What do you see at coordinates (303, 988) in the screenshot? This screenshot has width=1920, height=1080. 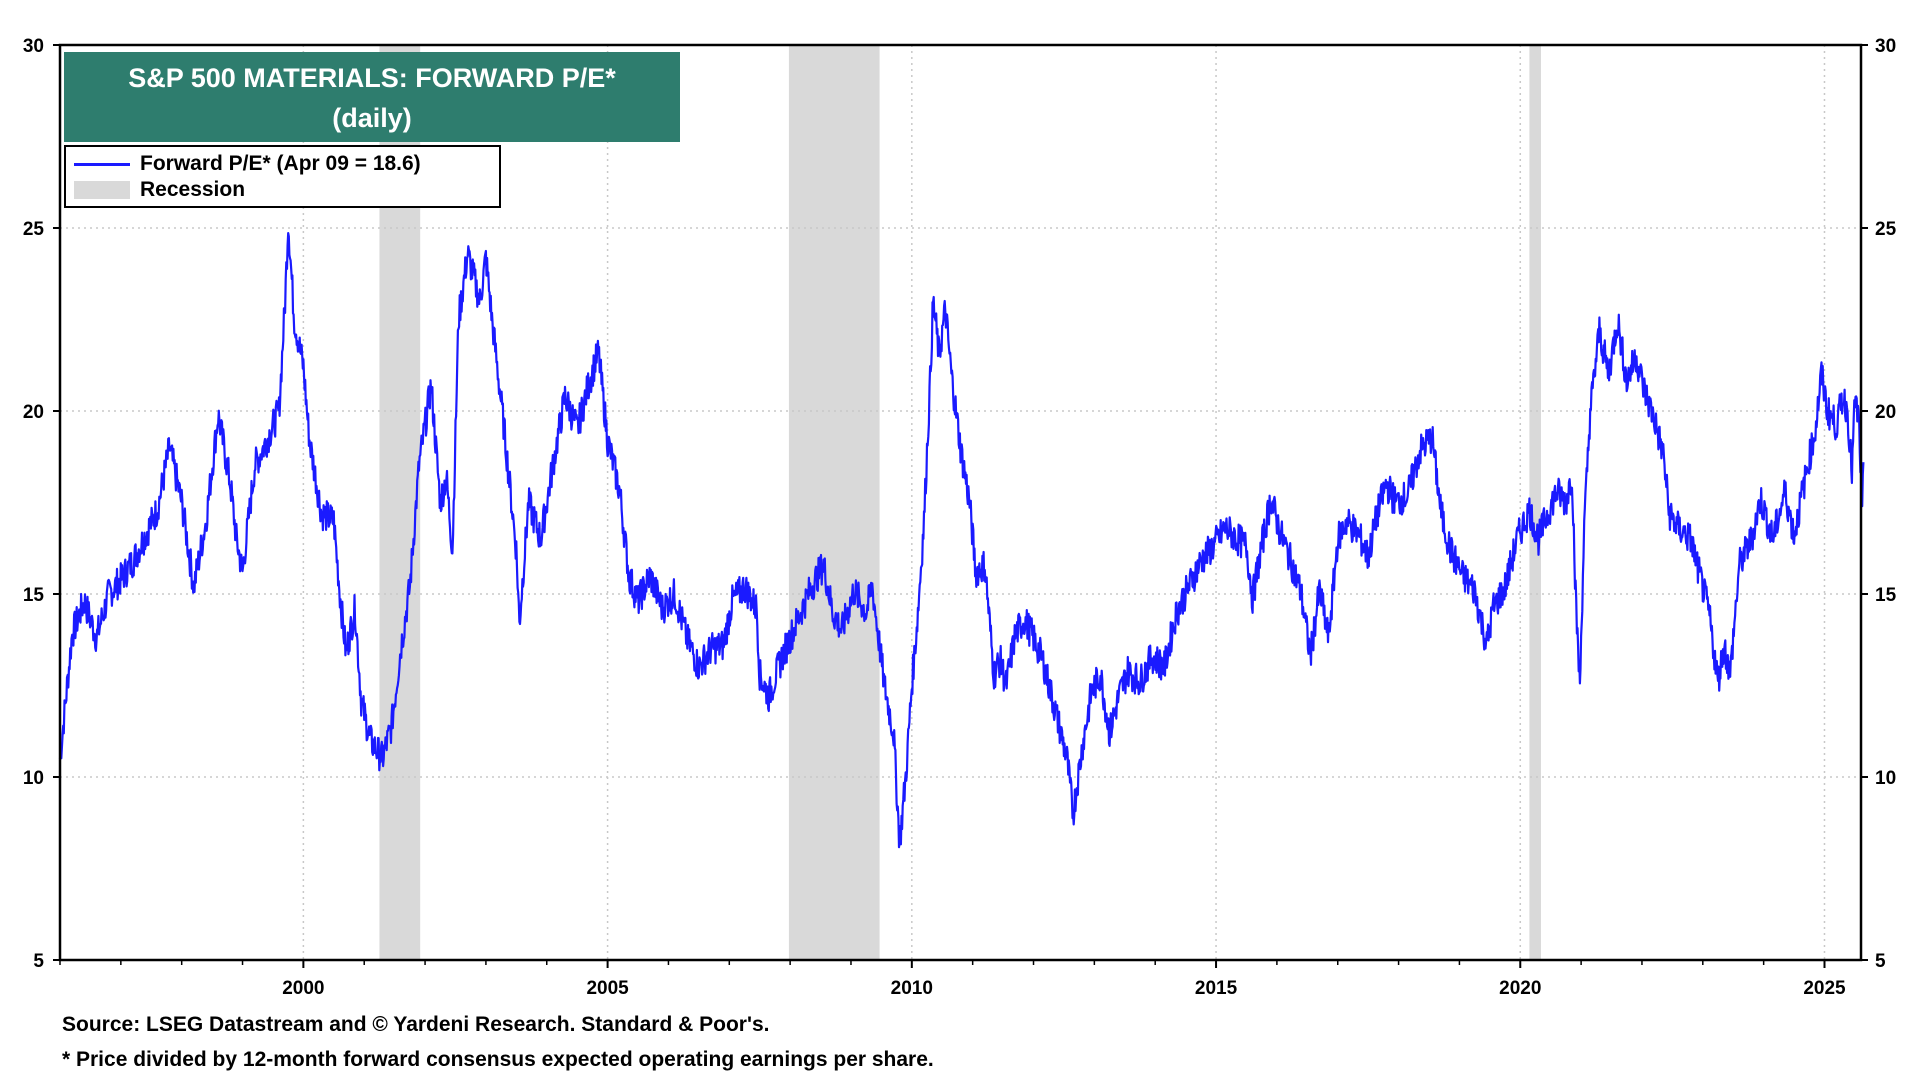 I see `x-tick-label-2000: 2000` at bounding box center [303, 988].